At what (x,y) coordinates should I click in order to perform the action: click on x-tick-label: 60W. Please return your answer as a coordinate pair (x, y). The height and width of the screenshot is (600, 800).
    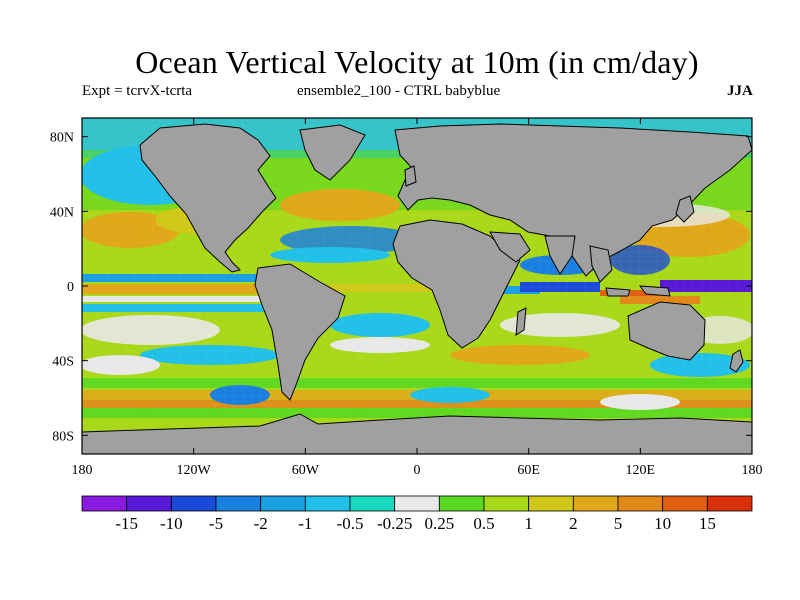
    Looking at the image, I should click on (306, 470).